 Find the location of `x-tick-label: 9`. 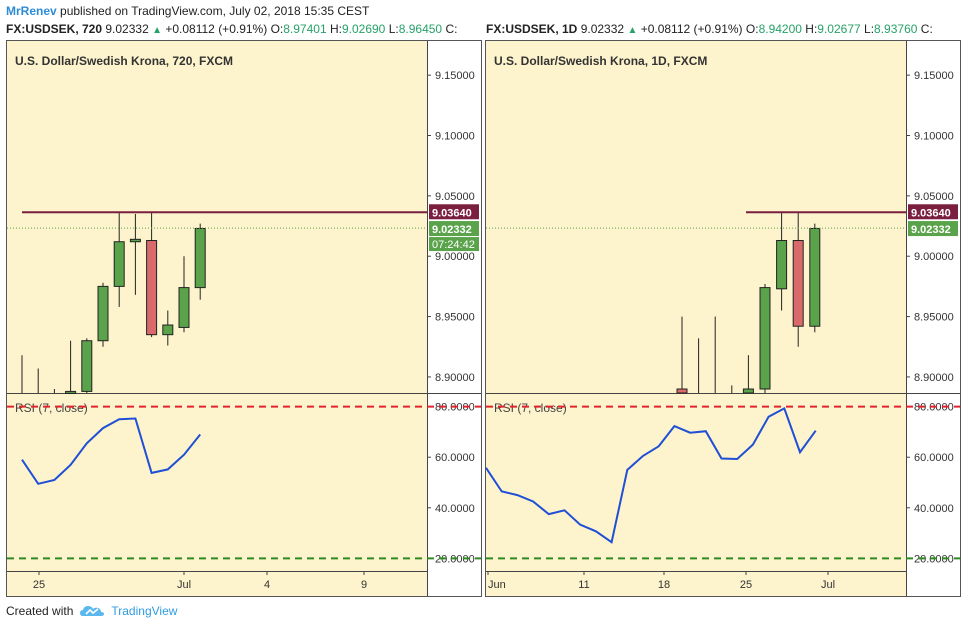

x-tick-label: 9 is located at coordinates (364, 585).